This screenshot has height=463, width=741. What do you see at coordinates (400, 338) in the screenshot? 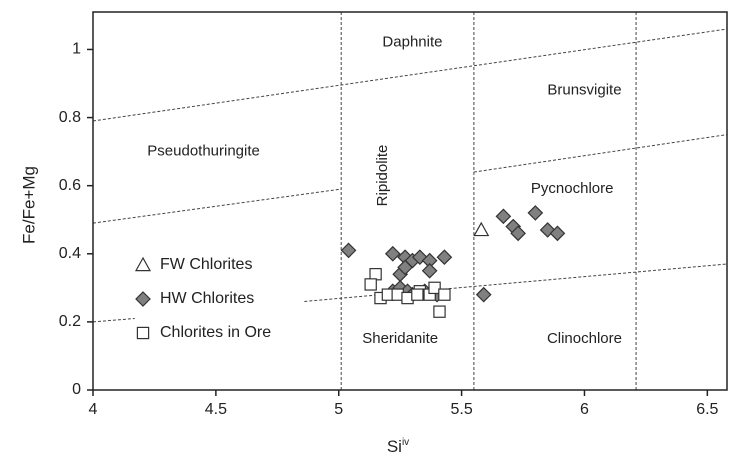
I see `region-label: Sheridanite` at bounding box center [400, 338].